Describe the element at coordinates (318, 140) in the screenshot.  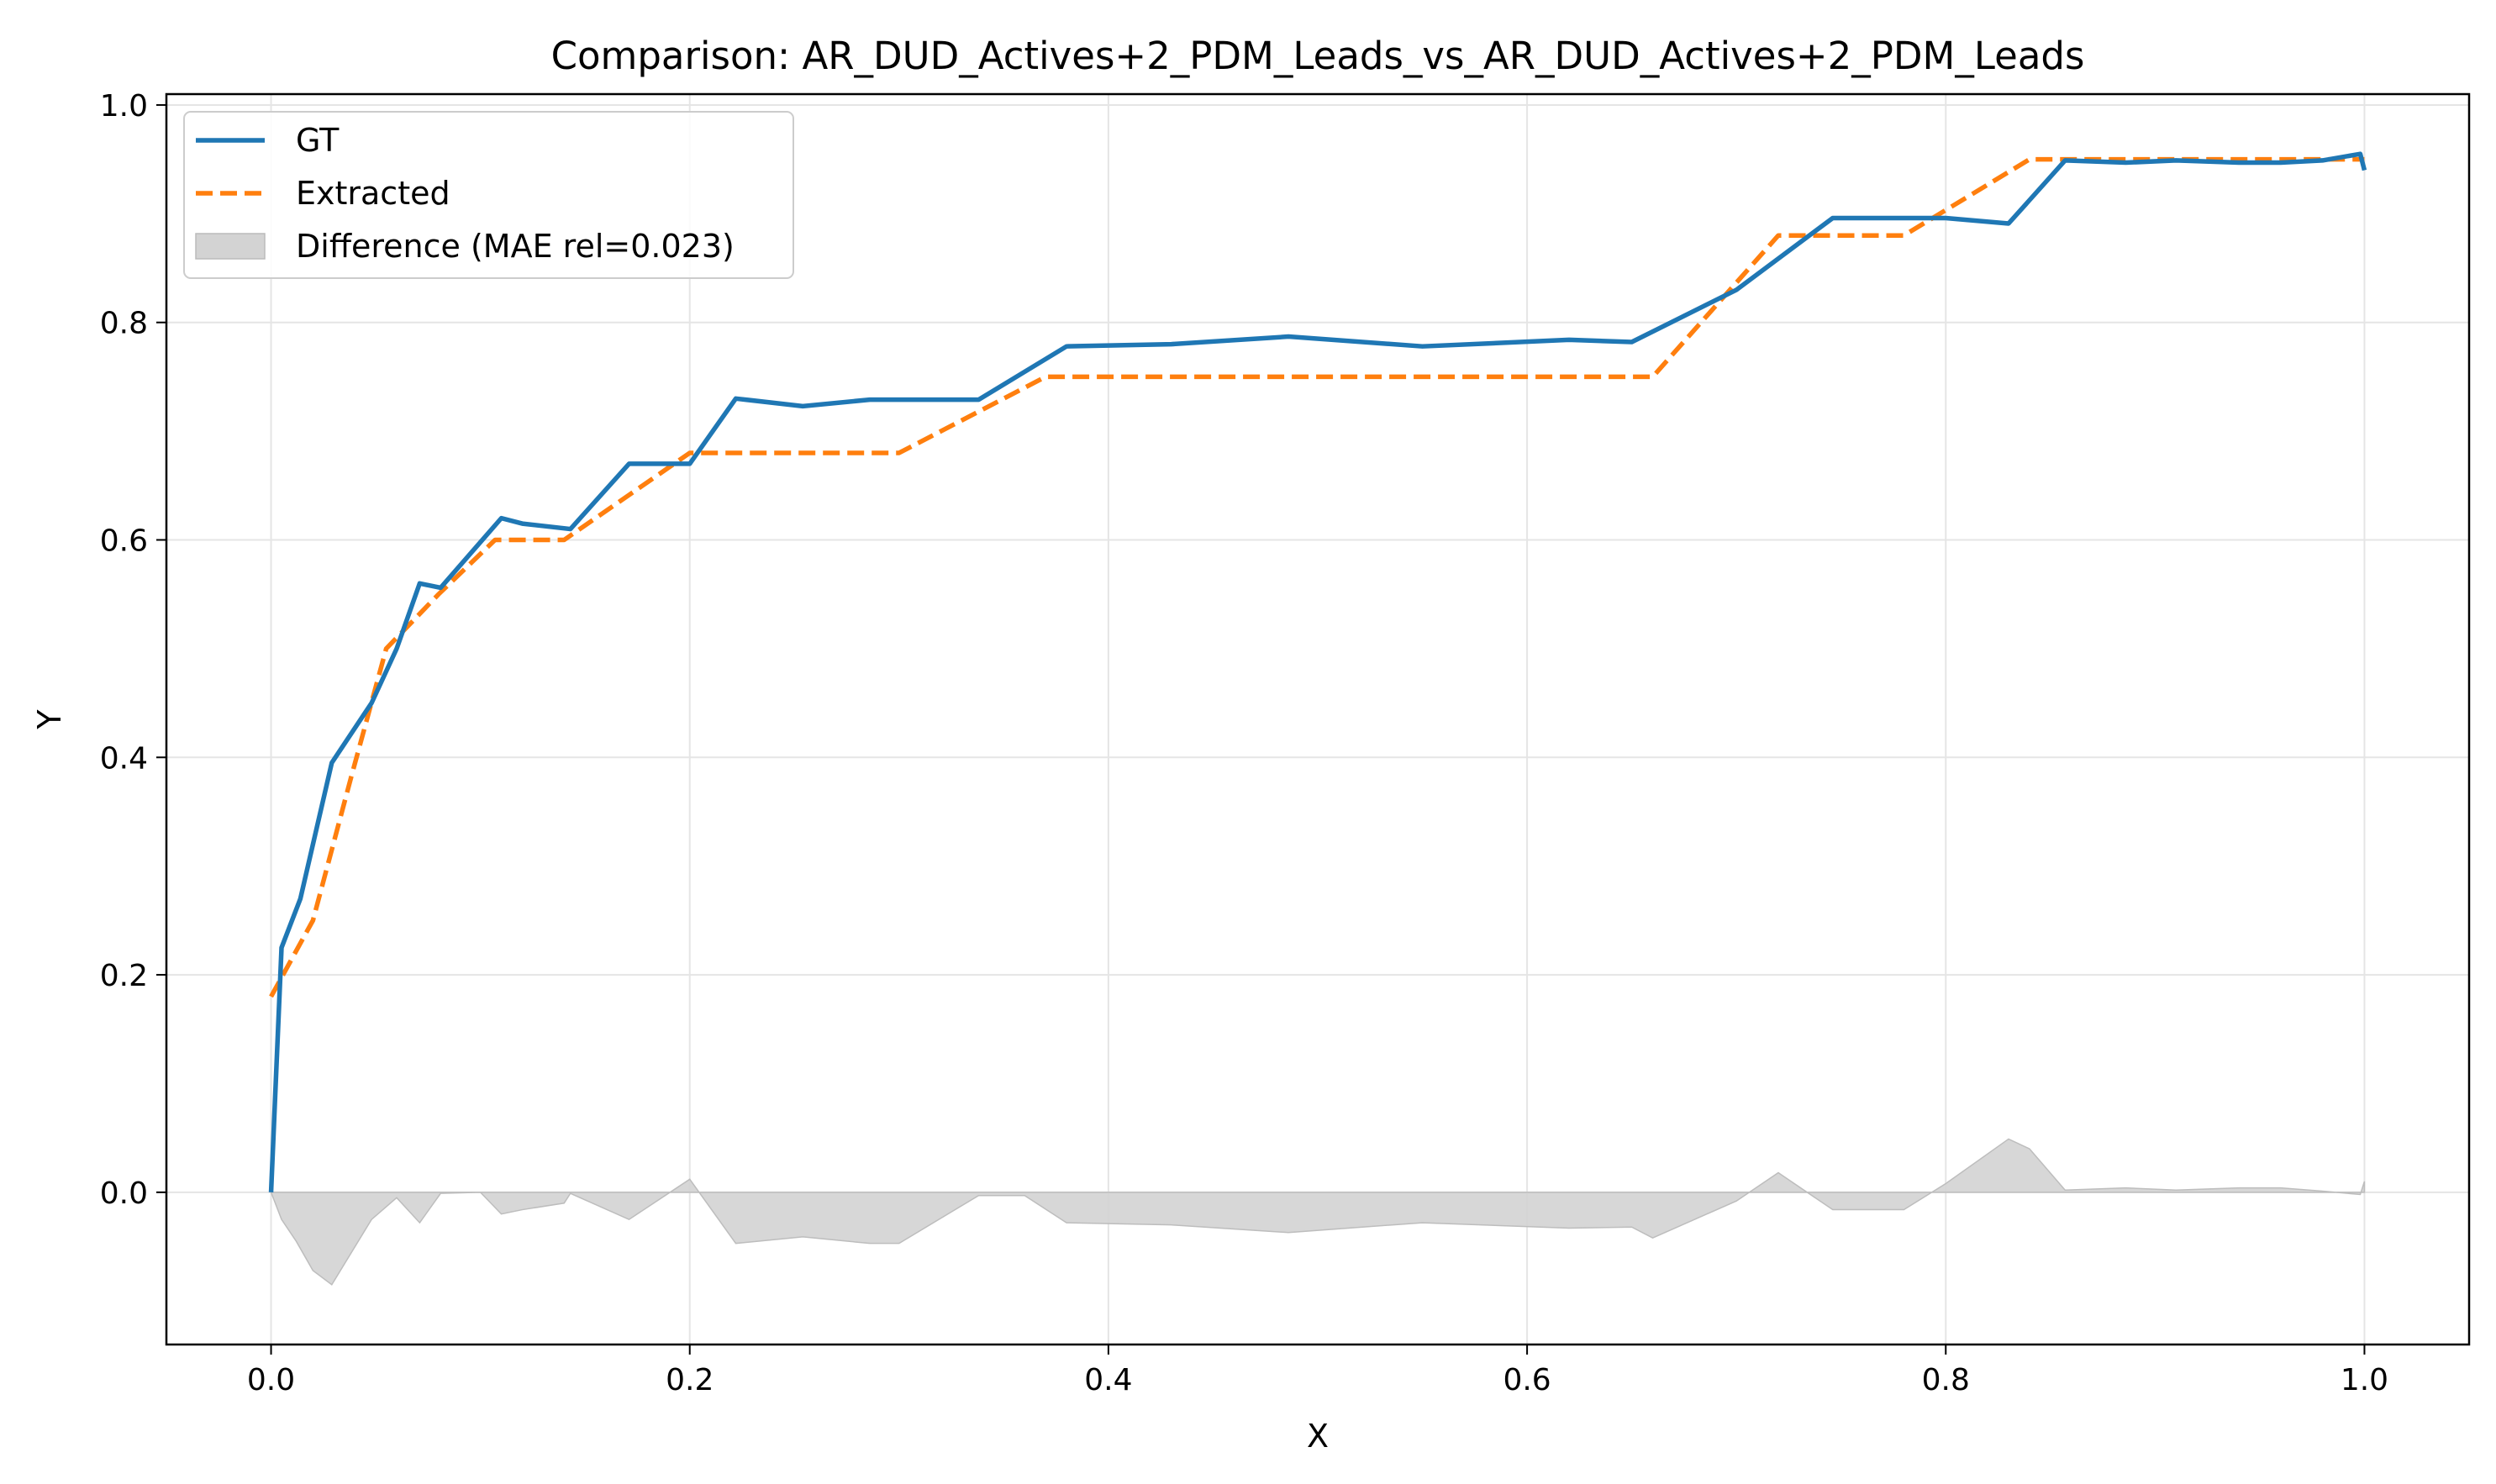
I see `legend-gt-label: GT` at that location.